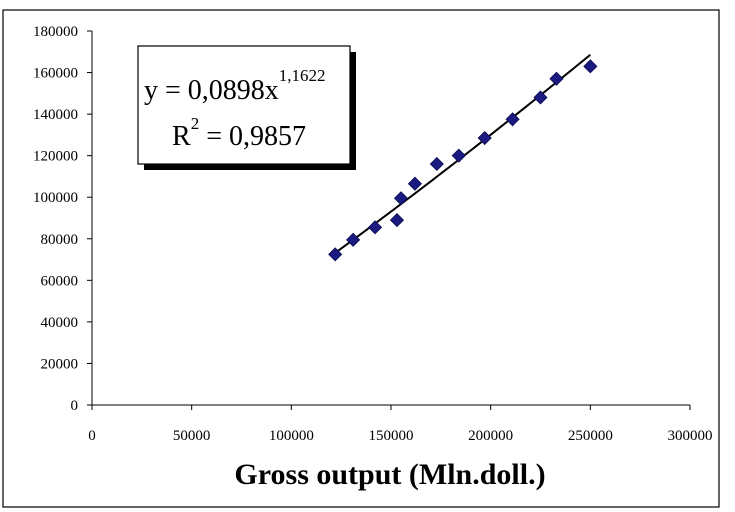 The height and width of the screenshot is (512, 735). Describe the element at coordinates (291, 436) in the screenshot. I see `x-tick-label: 100000` at that location.